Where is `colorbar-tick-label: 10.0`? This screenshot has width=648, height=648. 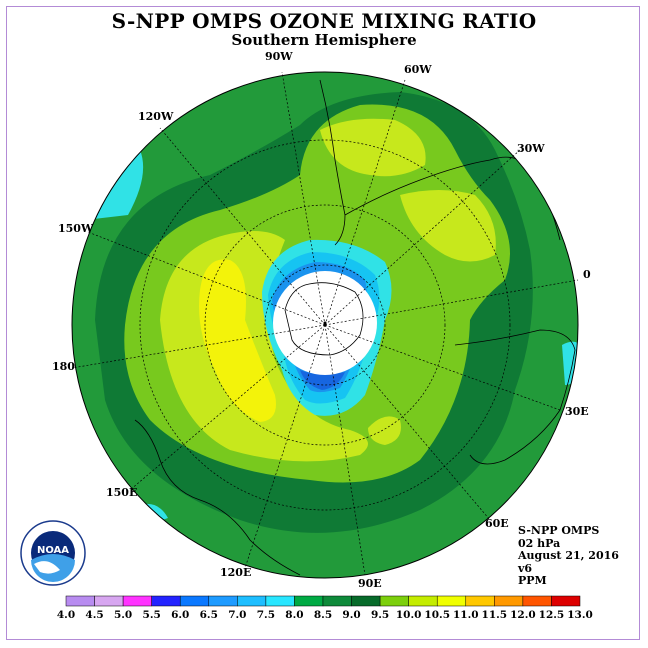
colorbar-tick-label: 10.0 is located at coordinates (408, 615).